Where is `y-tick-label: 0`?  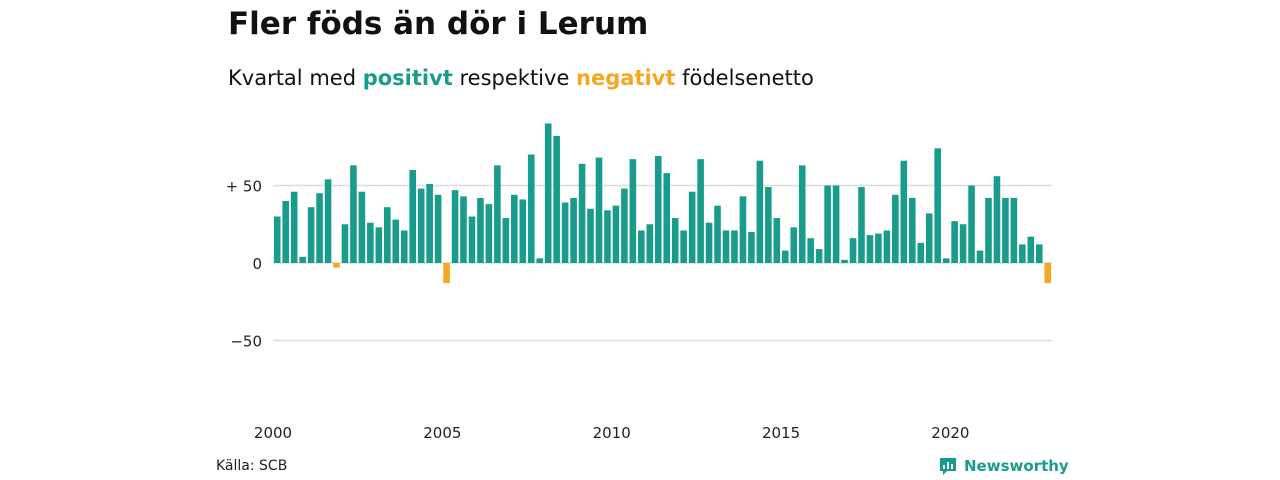
y-tick-label: 0 is located at coordinates (257, 264).